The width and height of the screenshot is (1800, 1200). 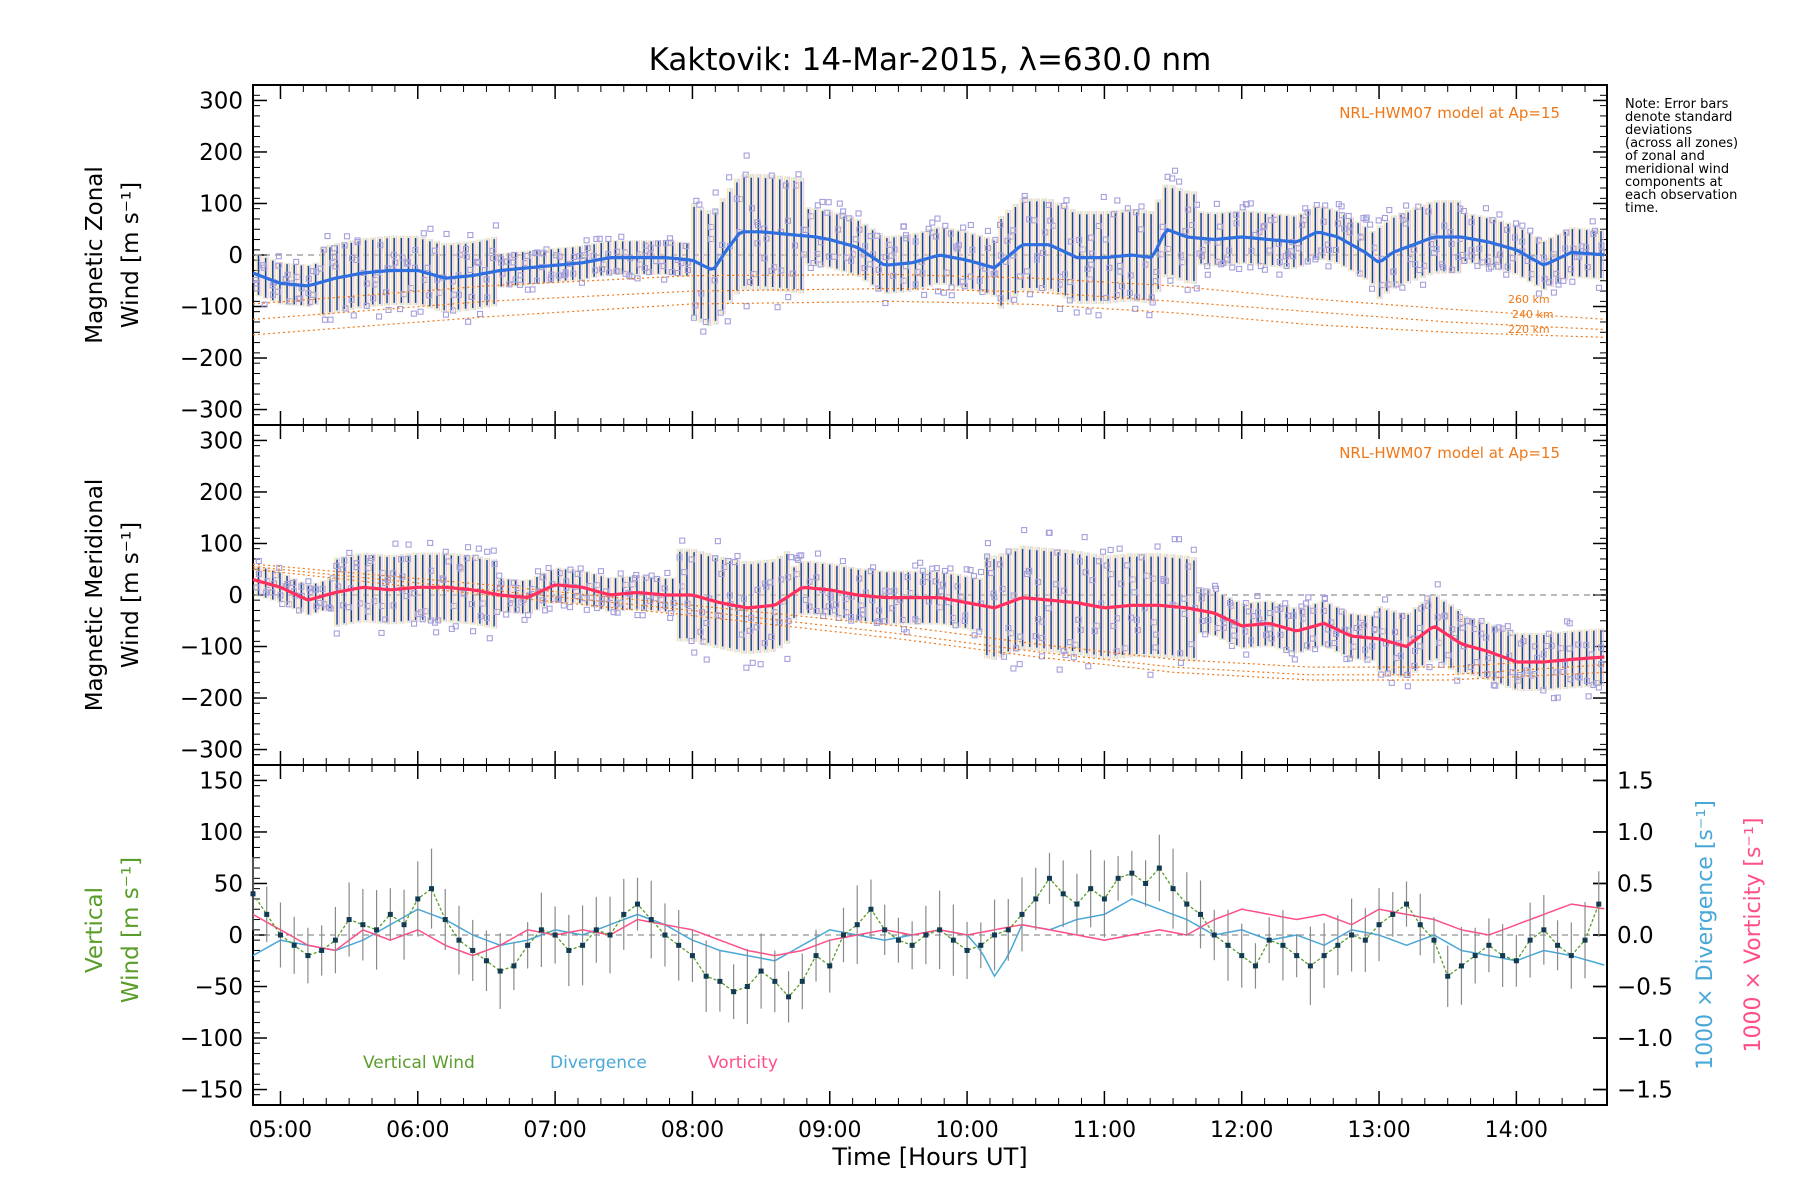 What do you see at coordinates (280, 1130) in the screenshot?
I see `x-tick-label: 05:00` at bounding box center [280, 1130].